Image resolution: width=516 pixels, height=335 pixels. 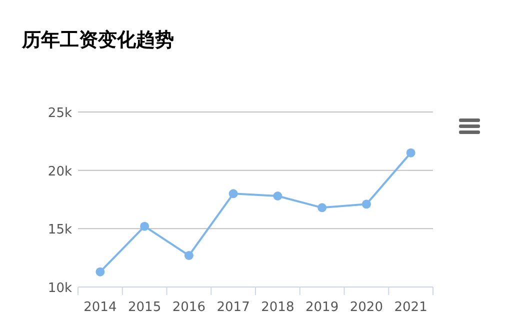 I want to click on x-tick-label: 2018, so click(x=277, y=307).